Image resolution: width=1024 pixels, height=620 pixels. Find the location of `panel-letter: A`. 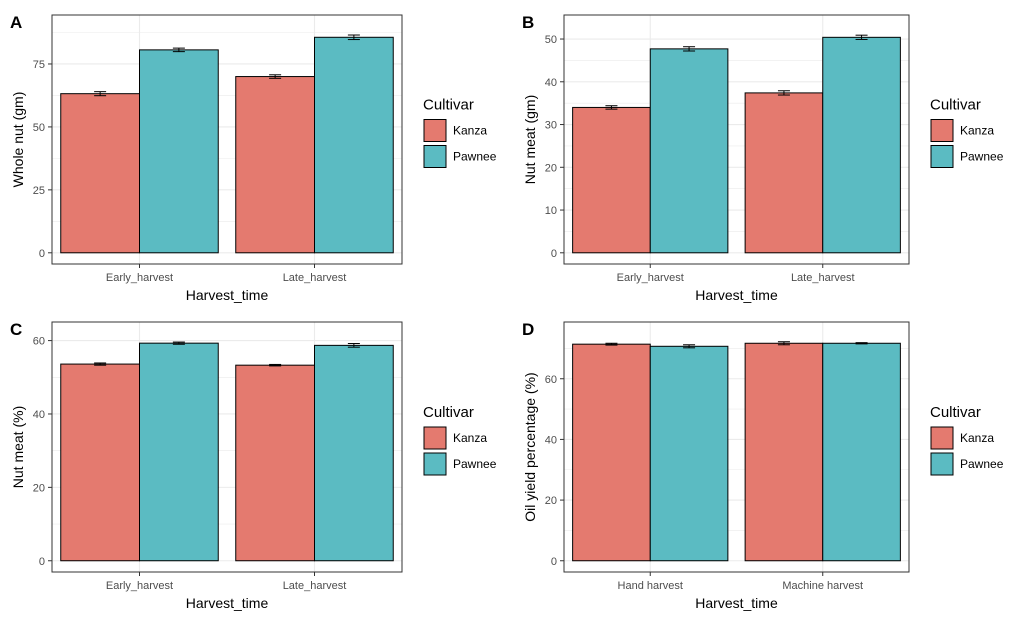

panel-letter: A is located at coordinates (16, 22).